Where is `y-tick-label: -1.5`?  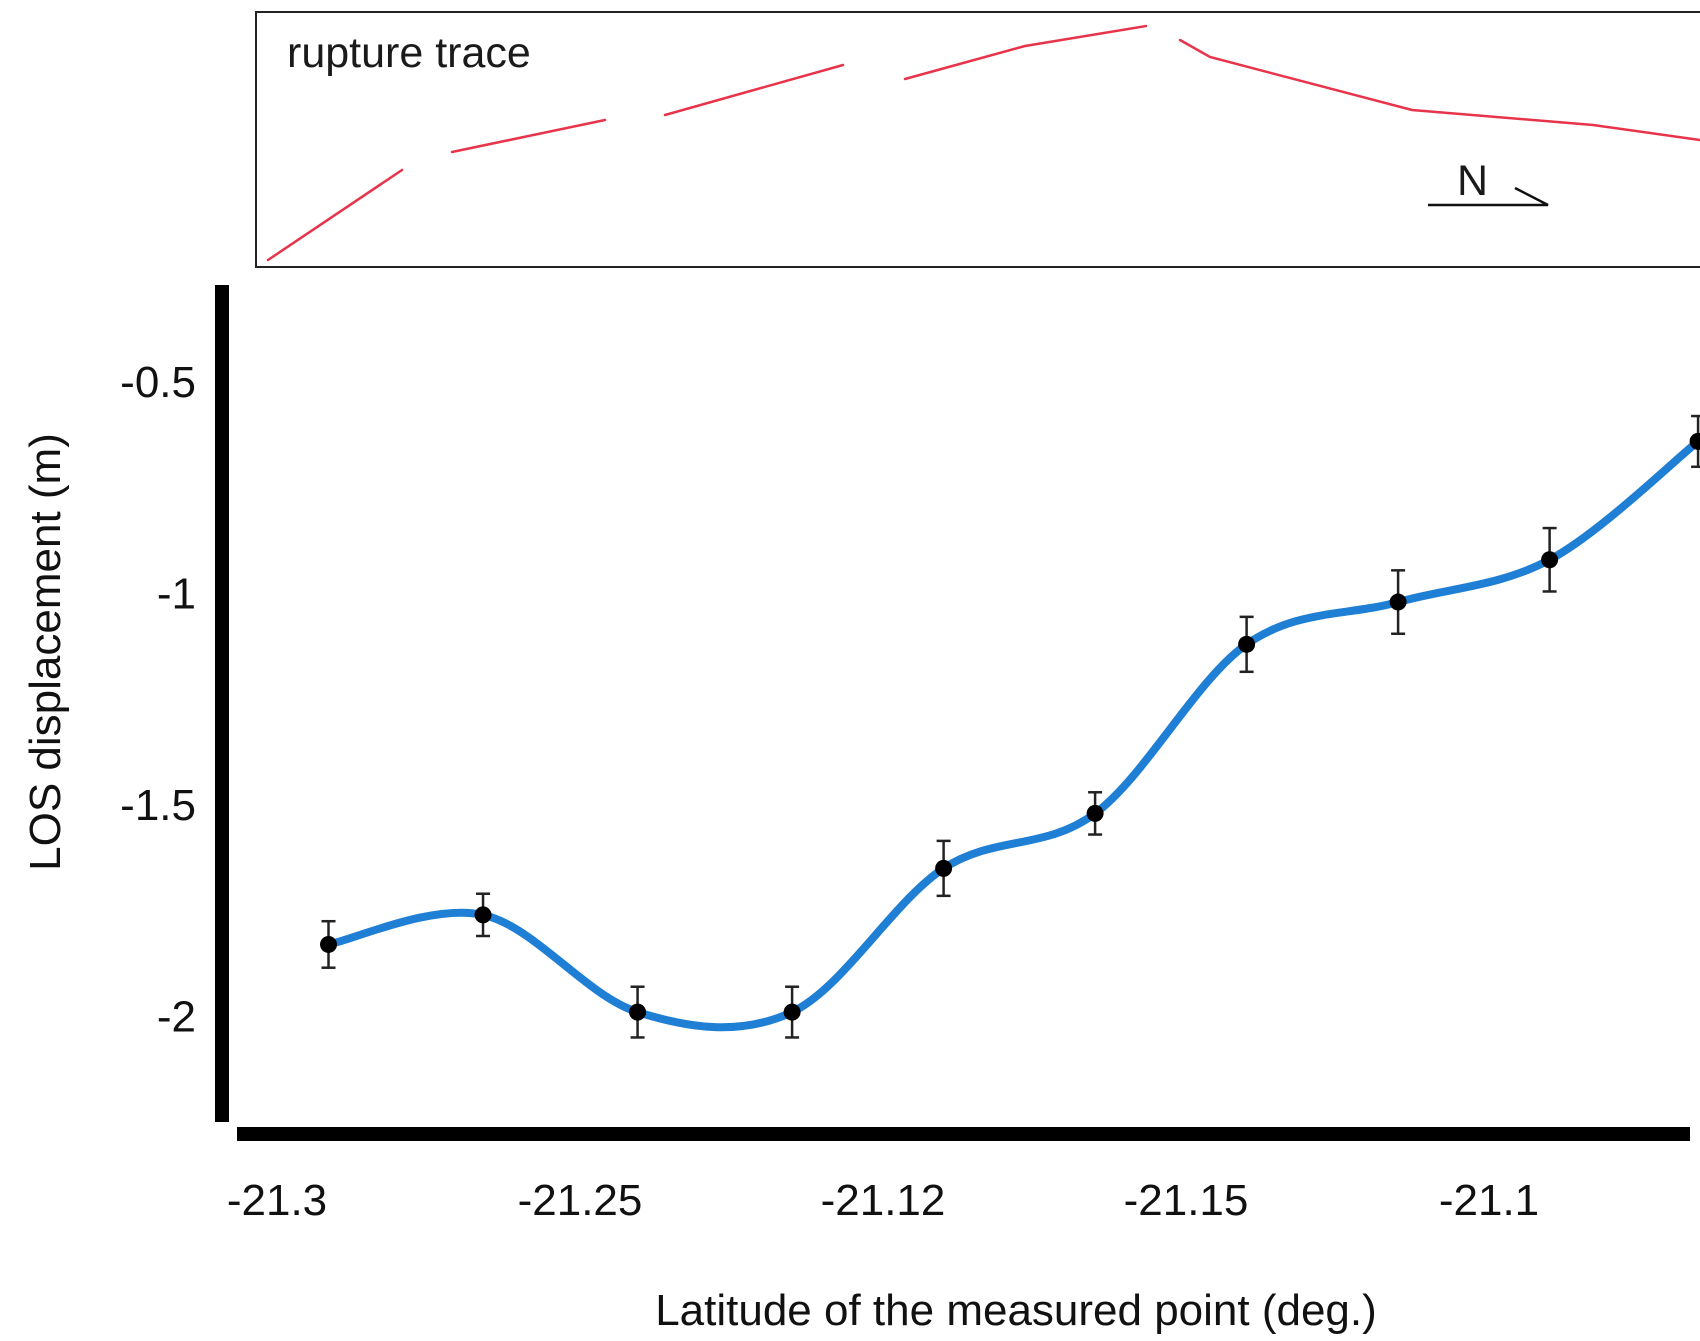
y-tick-label: -1.5 is located at coordinates (158, 805).